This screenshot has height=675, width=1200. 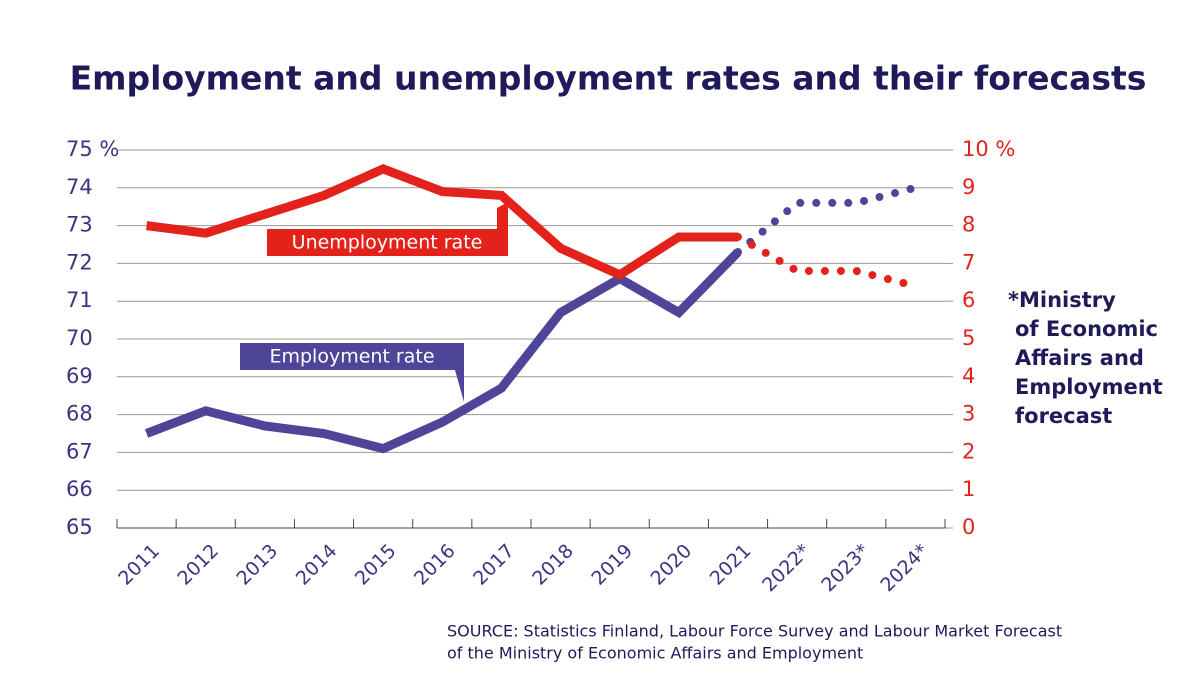 What do you see at coordinates (79, 300) in the screenshot?
I see `y-tick-label: 71` at bounding box center [79, 300].